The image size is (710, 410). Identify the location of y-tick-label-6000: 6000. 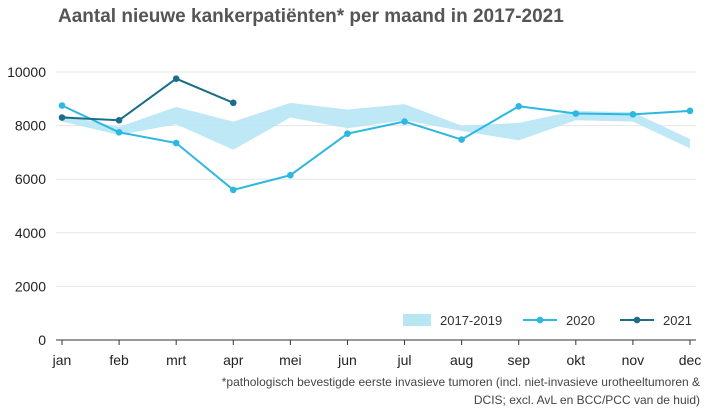
(30, 179).